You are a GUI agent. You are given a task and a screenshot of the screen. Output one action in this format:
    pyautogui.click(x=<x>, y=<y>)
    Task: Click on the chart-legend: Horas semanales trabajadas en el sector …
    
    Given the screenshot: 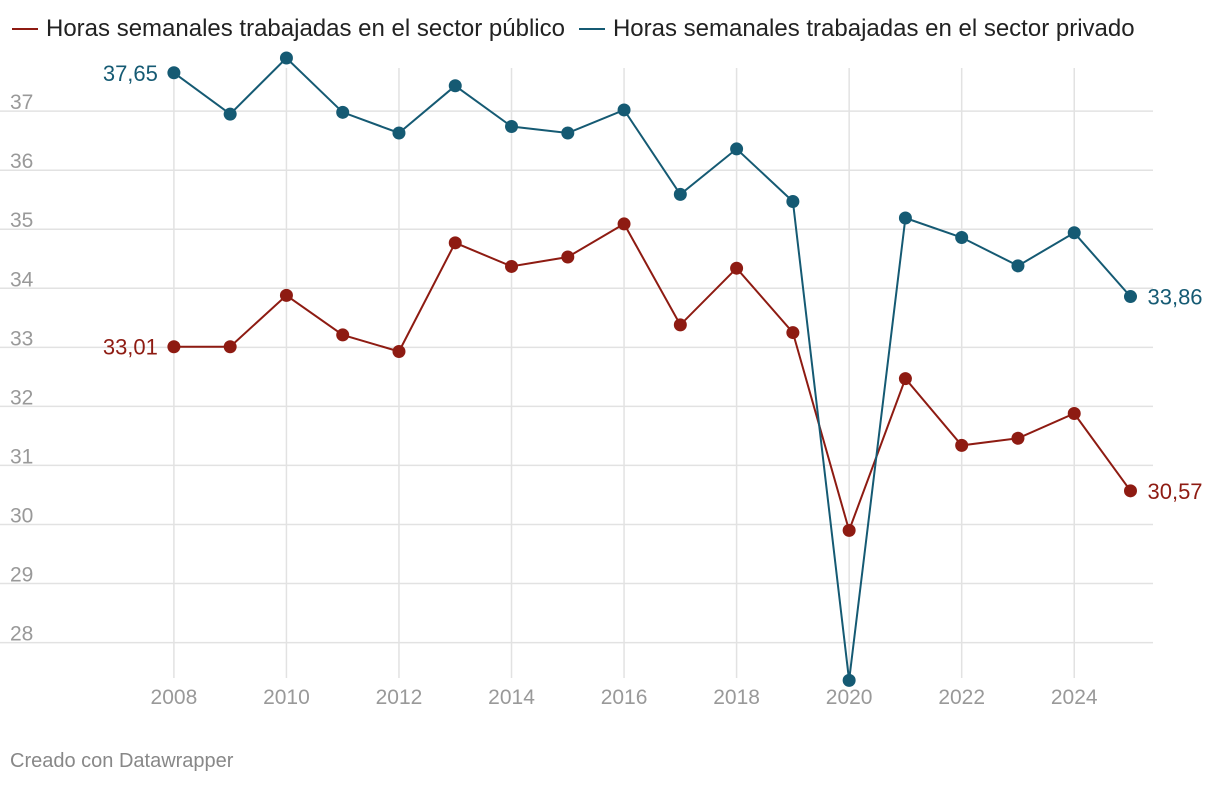 What is the action you would take?
    pyautogui.click(x=580, y=29)
    